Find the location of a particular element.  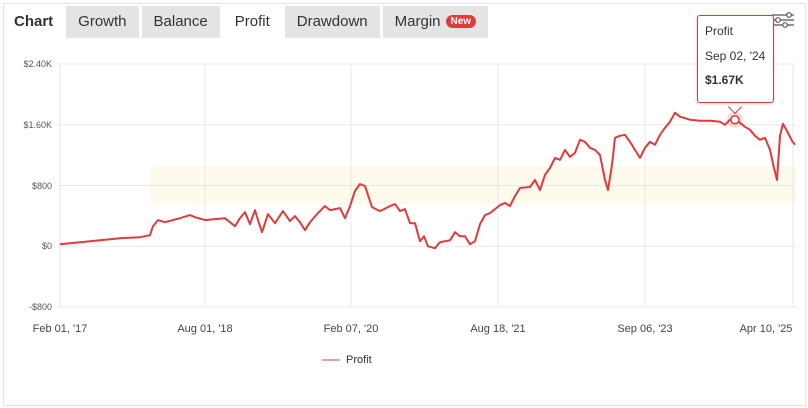

tab-label: Balance is located at coordinates (180, 21).